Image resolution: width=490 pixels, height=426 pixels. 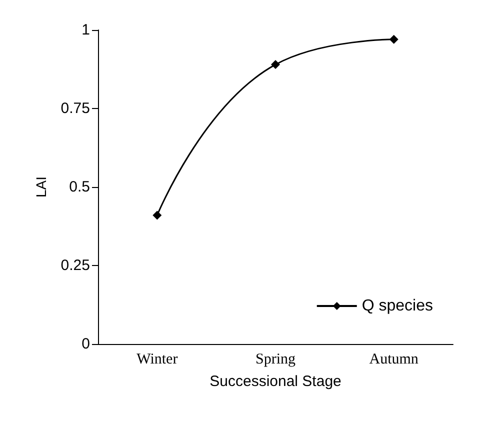 What do you see at coordinates (397, 306) in the screenshot?
I see `legend-label: Q species` at bounding box center [397, 306].